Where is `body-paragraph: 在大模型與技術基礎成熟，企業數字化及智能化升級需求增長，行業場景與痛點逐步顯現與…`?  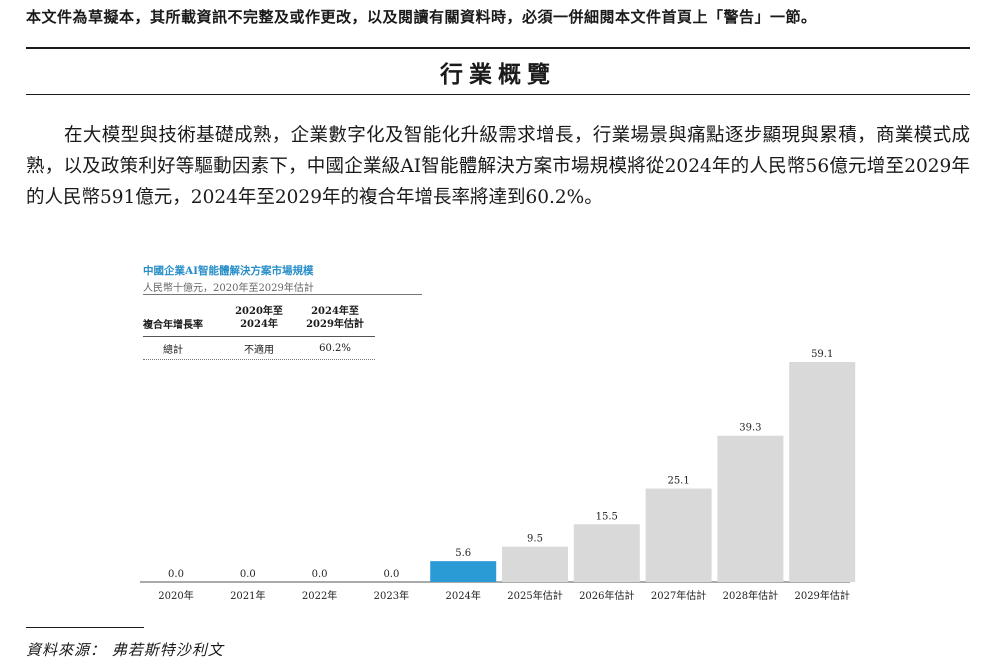 body-paragraph: 在大模型與技術基礎成熟，企業數字化及智能化升級需求增長，行業場景與痛點逐步顯現與… is located at coordinates (498, 166).